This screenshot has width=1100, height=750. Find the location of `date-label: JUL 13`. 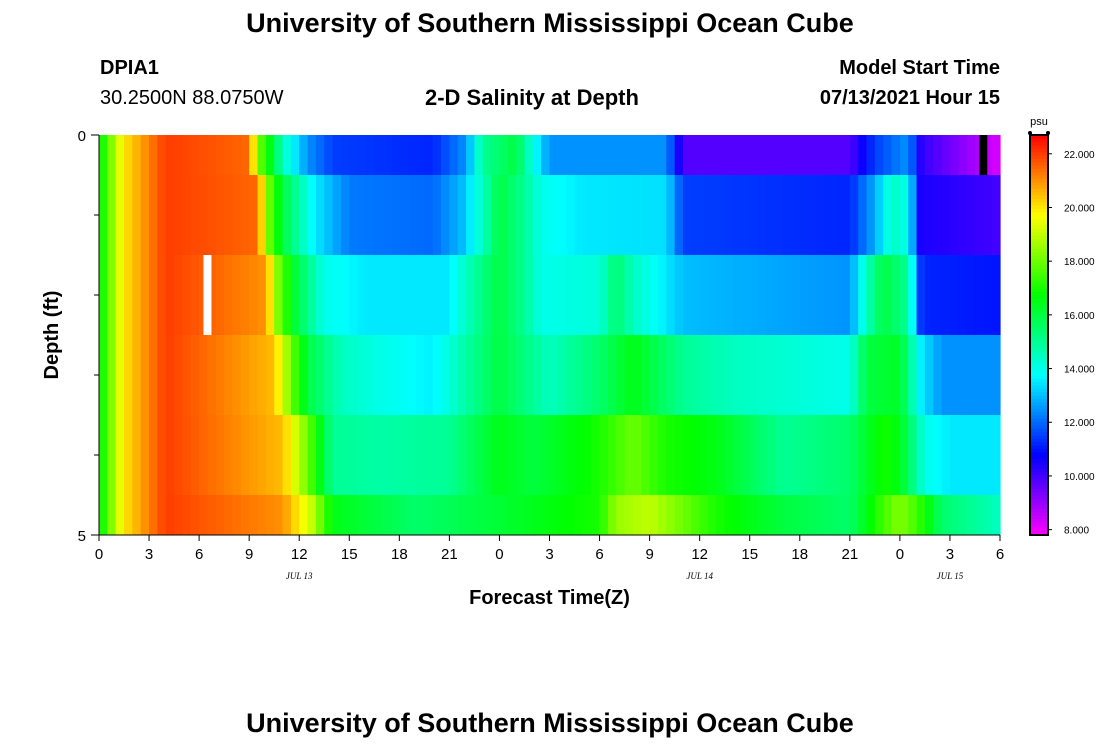

date-label: JUL 13 is located at coordinates (299, 576).